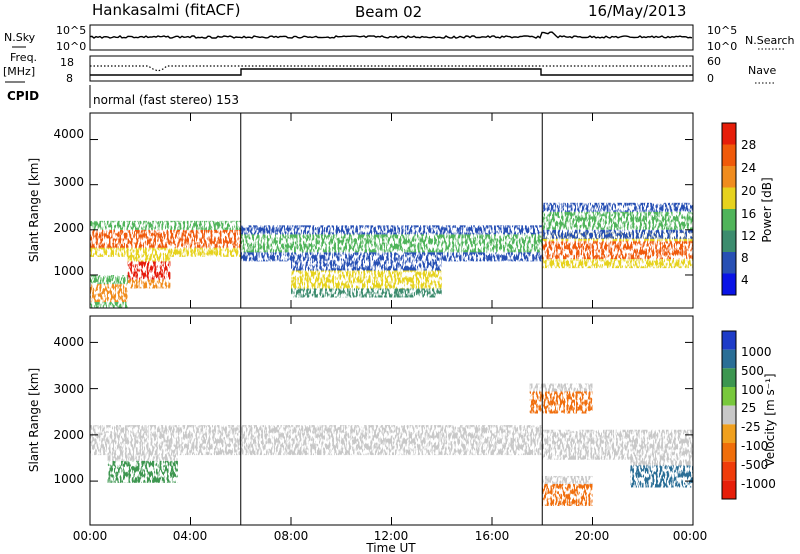  I want to click on nave-tick-60: 60, so click(714, 61).